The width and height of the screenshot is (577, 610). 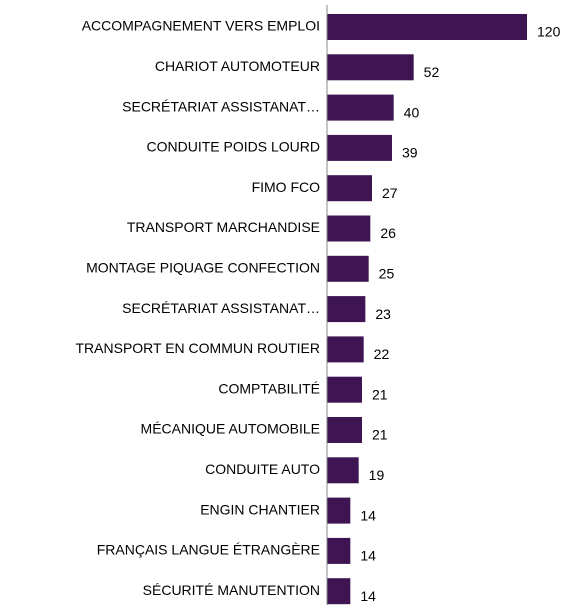 What do you see at coordinates (377, 475) in the screenshot?
I see `value-label: 19` at bounding box center [377, 475].